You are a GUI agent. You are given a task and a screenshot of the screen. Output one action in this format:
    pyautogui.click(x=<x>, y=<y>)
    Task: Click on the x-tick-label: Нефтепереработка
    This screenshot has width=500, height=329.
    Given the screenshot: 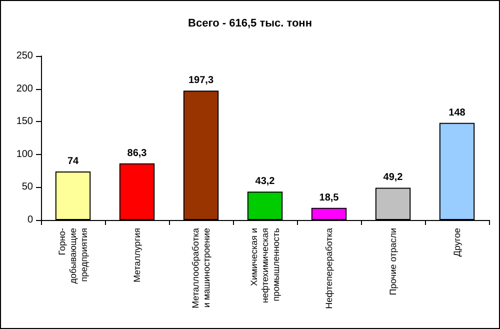 What is the action you would take?
    pyautogui.click(x=329, y=268)
    